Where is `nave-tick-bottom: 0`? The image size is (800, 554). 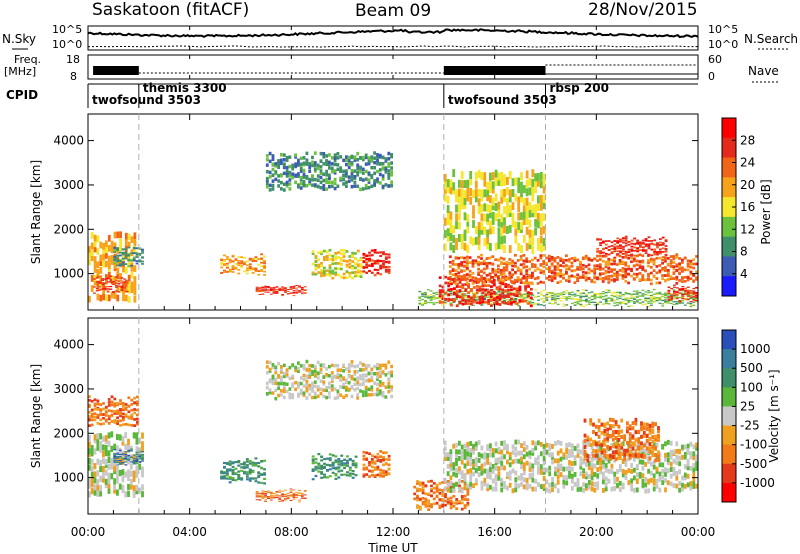
nave-tick-bottom: 0 is located at coordinates (711, 76).